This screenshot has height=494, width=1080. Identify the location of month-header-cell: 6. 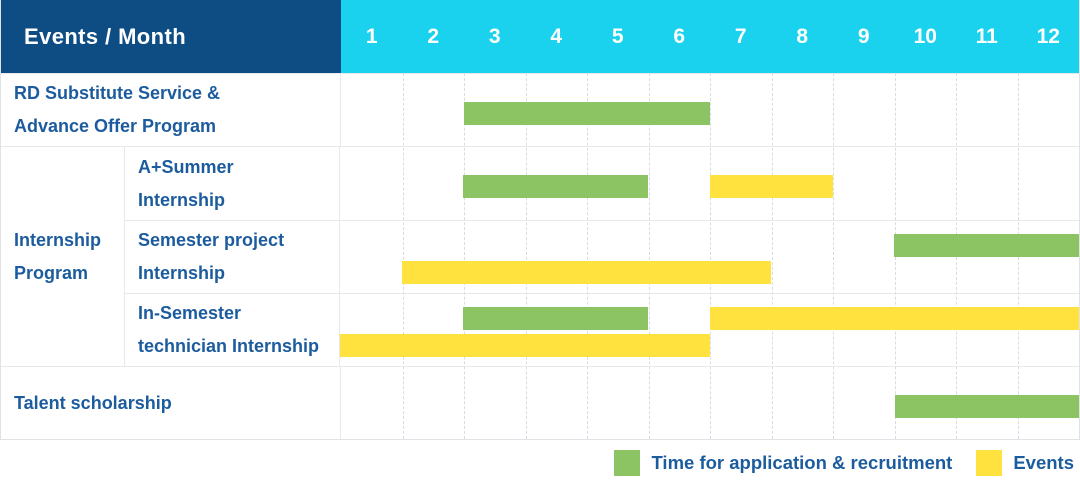
(679, 36).